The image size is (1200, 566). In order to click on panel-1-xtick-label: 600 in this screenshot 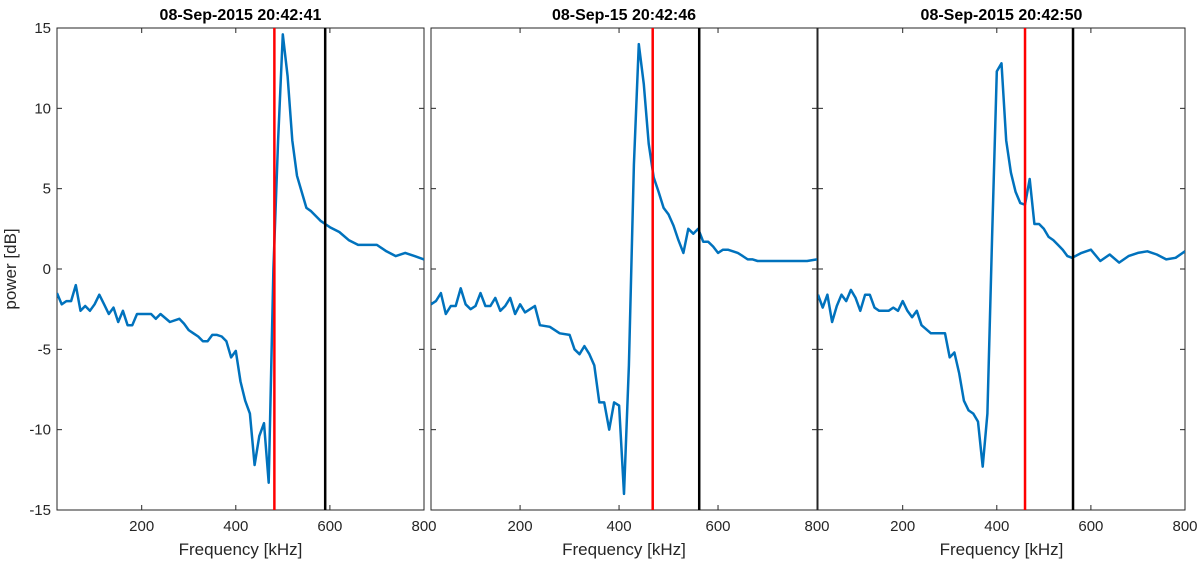, I will do `click(329, 526)`.